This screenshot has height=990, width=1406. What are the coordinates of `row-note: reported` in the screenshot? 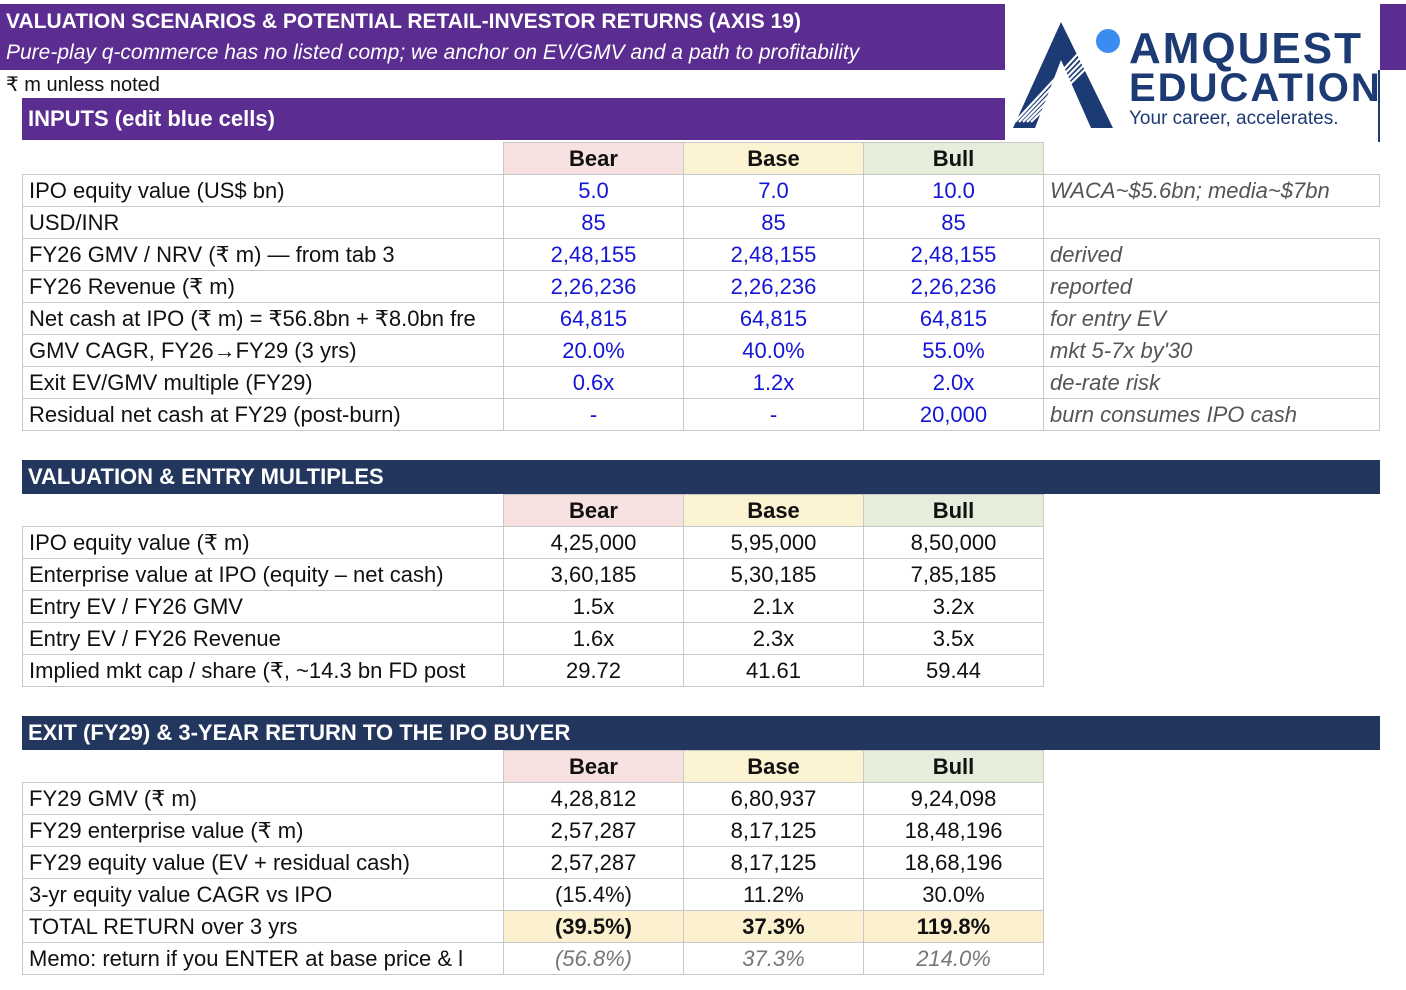 It's located at (1211, 286).